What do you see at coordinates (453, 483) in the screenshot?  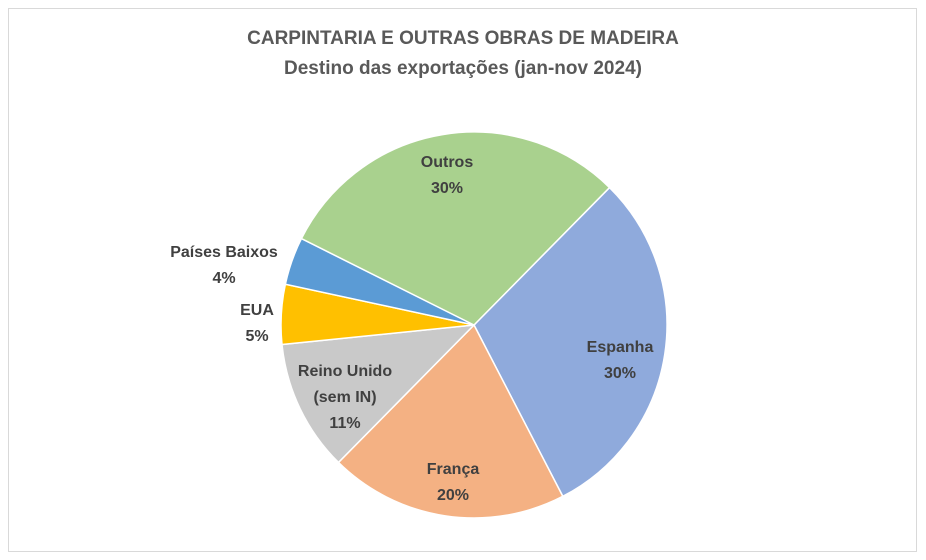 I see `slice-label: França 20%` at bounding box center [453, 483].